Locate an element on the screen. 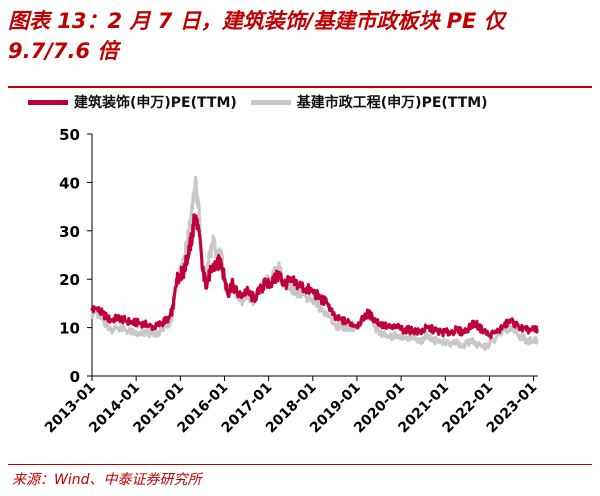 The image size is (600, 496). chart-legend: 建筑装饰(申万)PE(TTM) 基建市政工程(申万)PE(TTM) is located at coordinates (265, 102).